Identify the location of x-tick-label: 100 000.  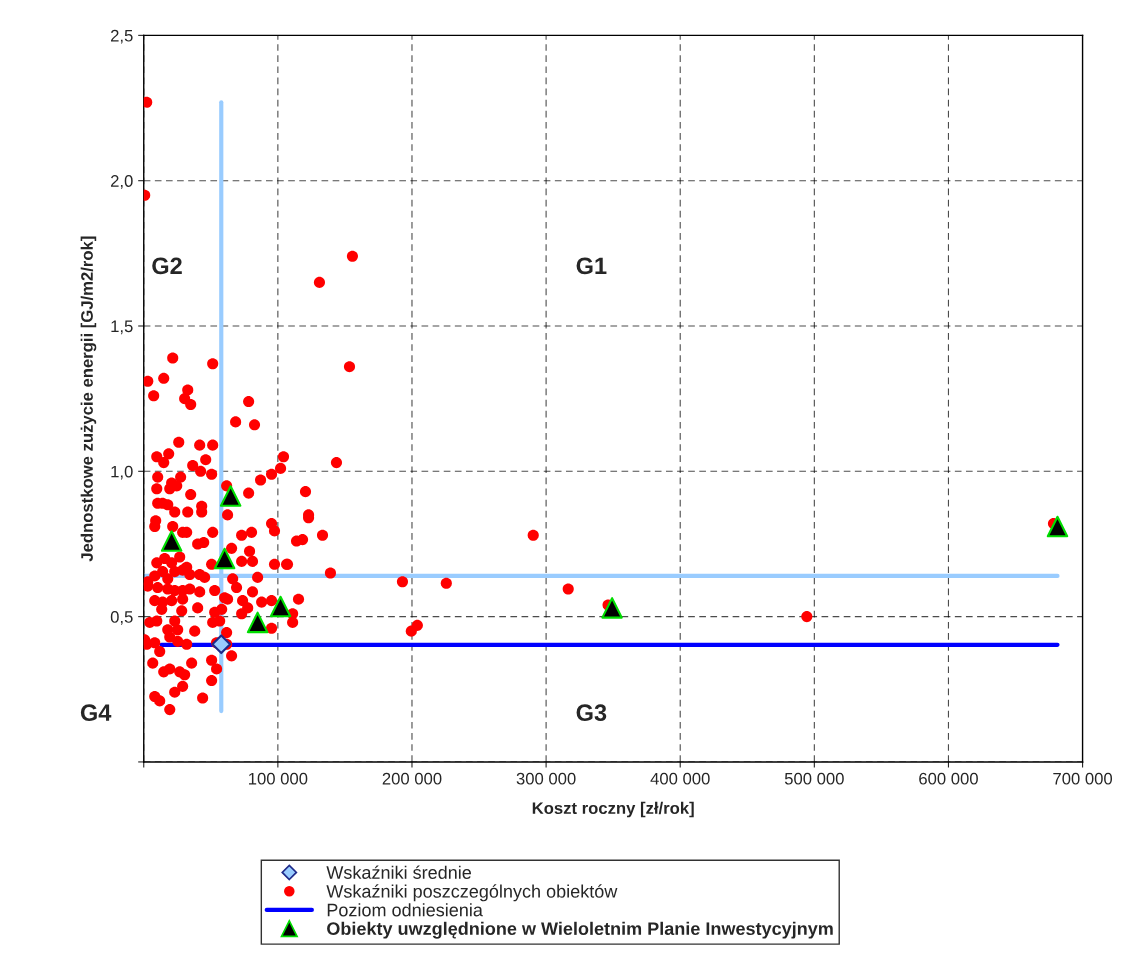
(278, 778).